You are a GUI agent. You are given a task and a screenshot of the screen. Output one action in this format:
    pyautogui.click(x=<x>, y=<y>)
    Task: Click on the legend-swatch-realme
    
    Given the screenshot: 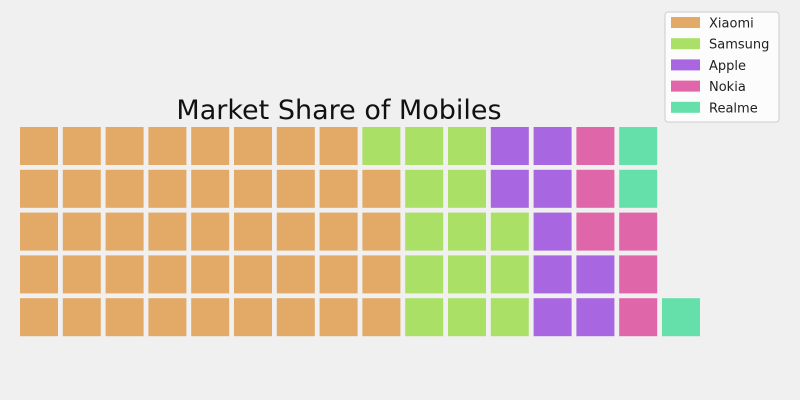 What is the action you would take?
    pyautogui.click(x=685, y=107)
    